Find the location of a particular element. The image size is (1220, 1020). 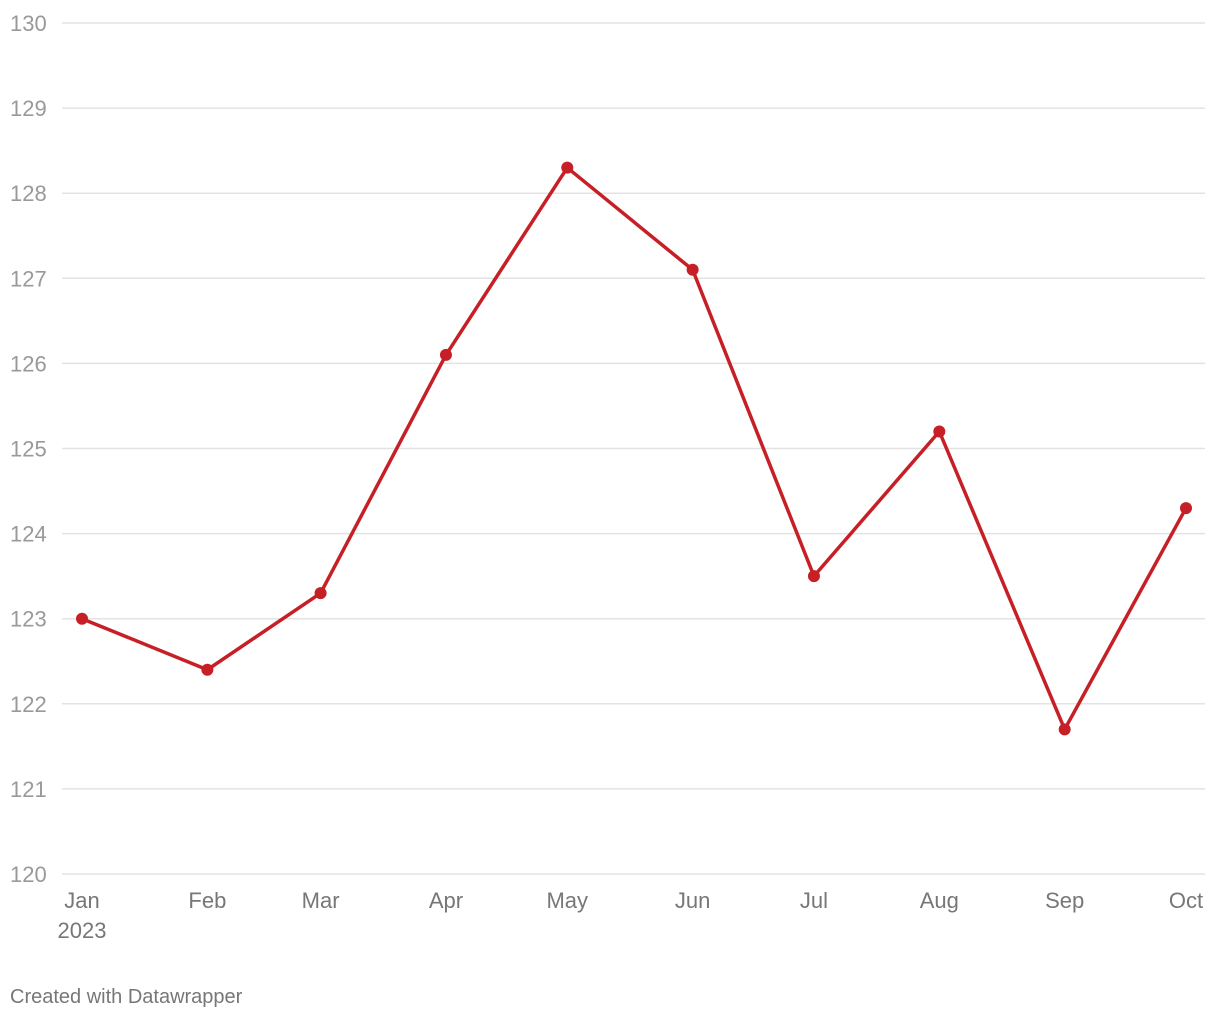

y-tick-label: 124 is located at coordinates (28, 534).